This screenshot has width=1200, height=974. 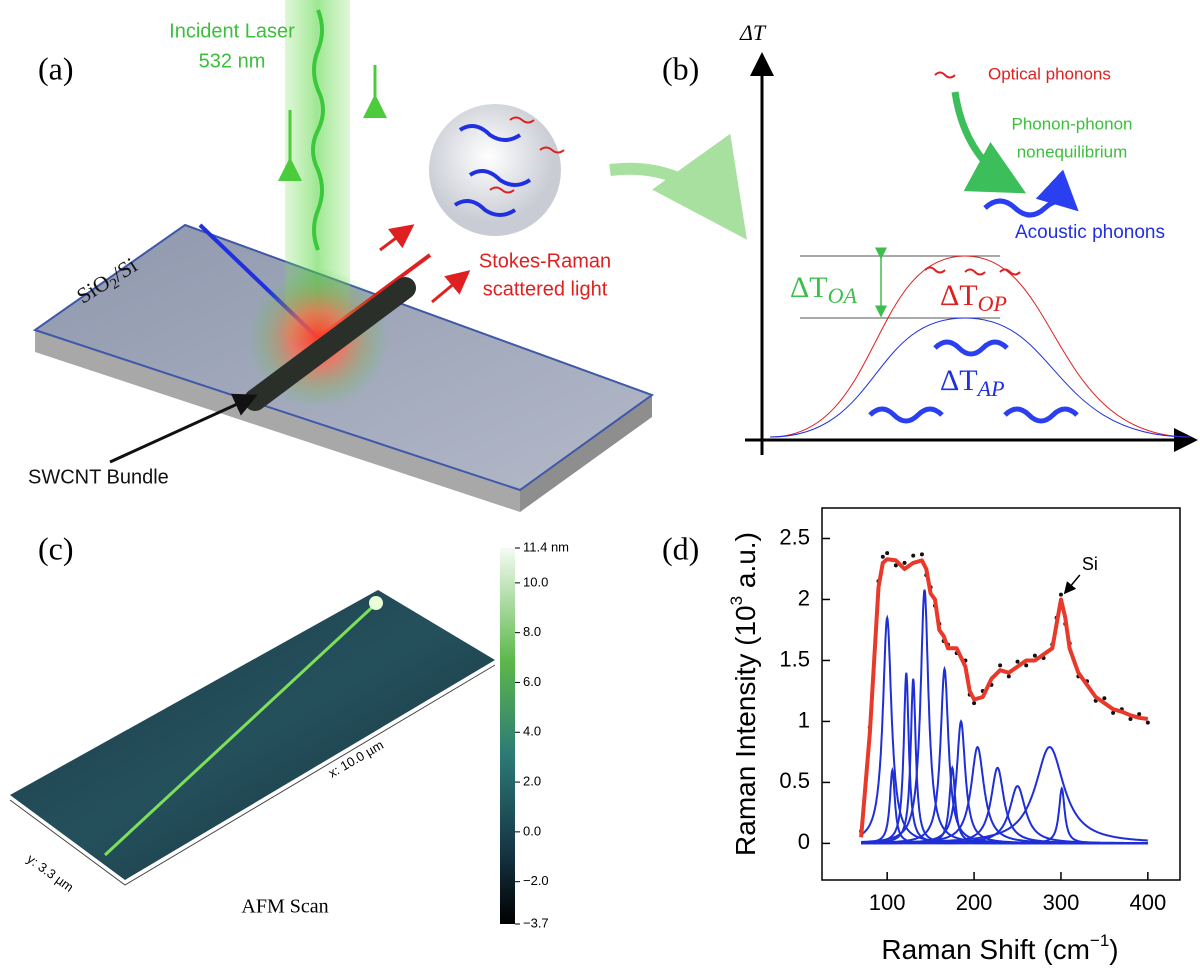 What do you see at coordinates (990, 388) in the screenshot?
I see `delta-sub: AP` at bounding box center [990, 388].